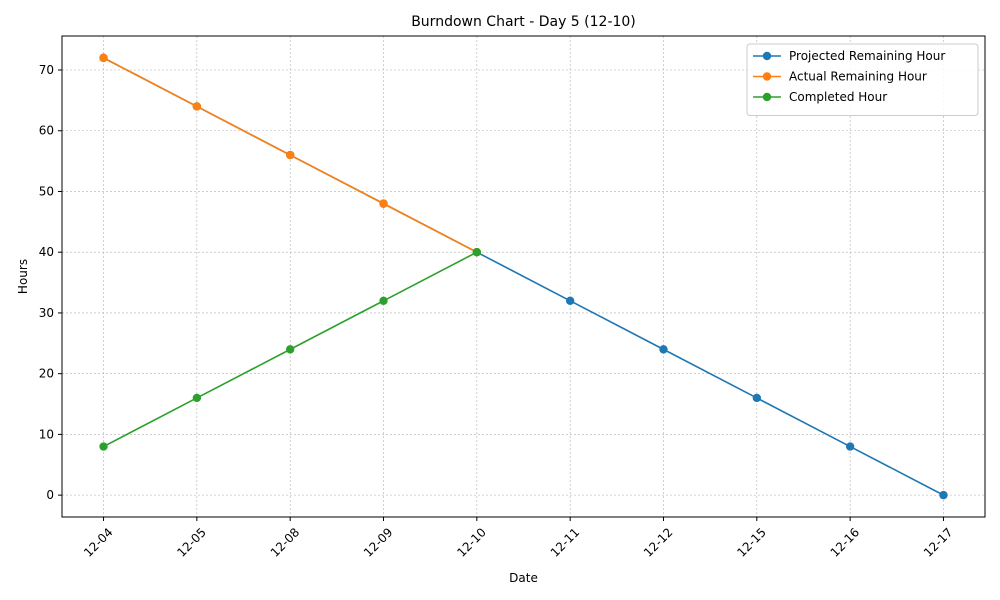  I want to click on series-completed-hour, so click(290, 349).